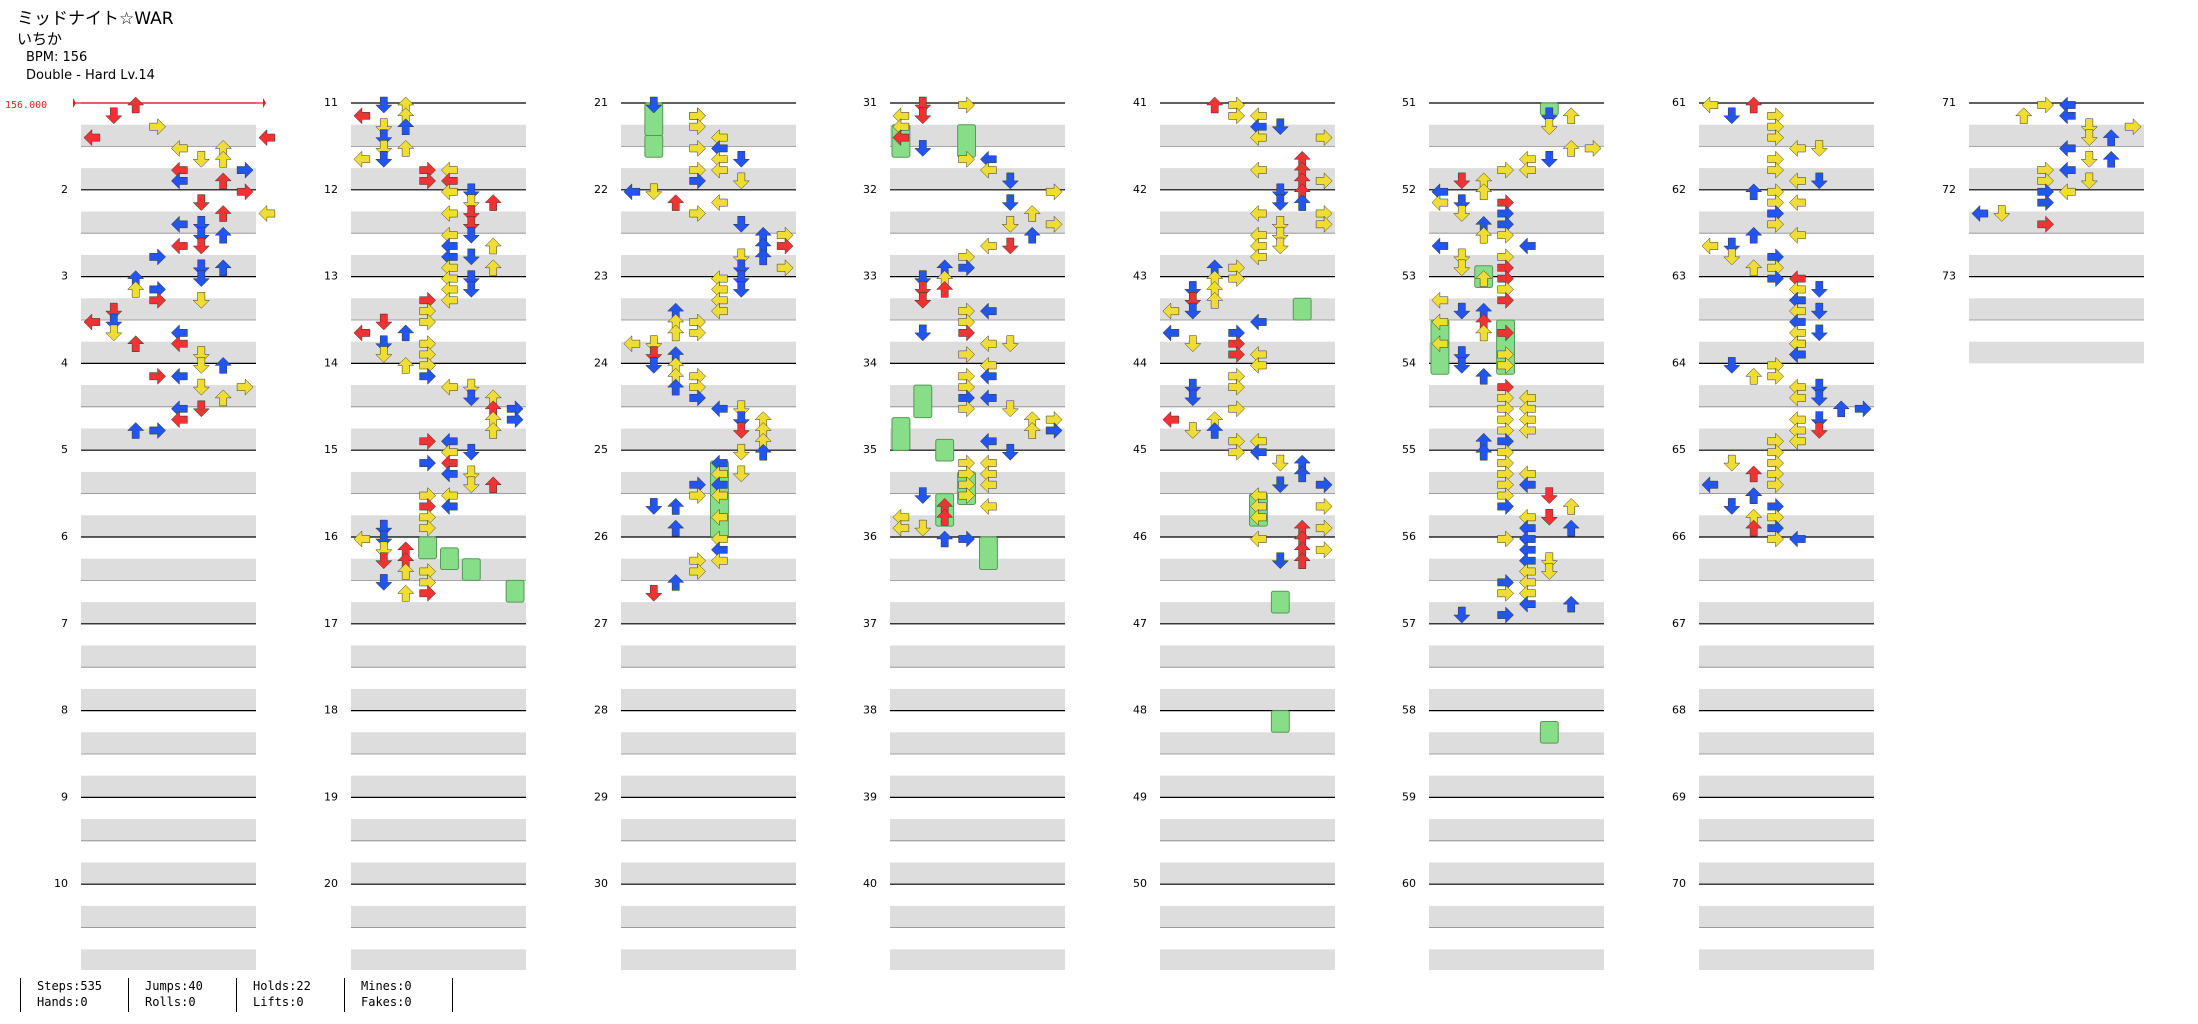 Image resolution: width=2198 pixels, height=1024 pixels. What do you see at coordinates (331, 623) in the screenshot?
I see `measure-label: 17` at bounding box center [331, 623].